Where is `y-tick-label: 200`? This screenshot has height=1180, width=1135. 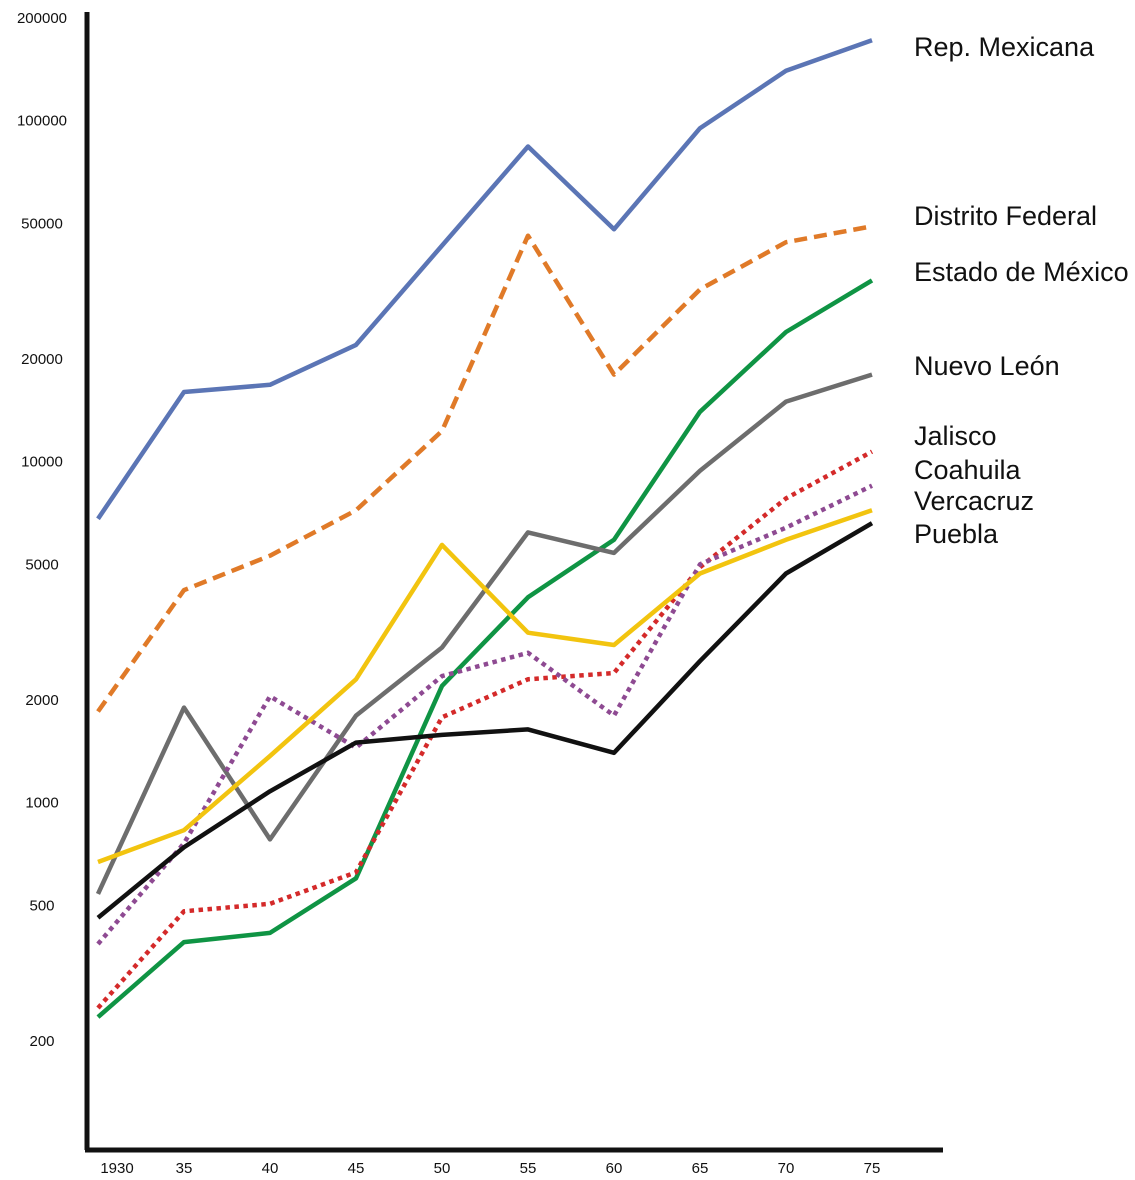
y-tick-label: 200 is located at coordinates (41, 1041).